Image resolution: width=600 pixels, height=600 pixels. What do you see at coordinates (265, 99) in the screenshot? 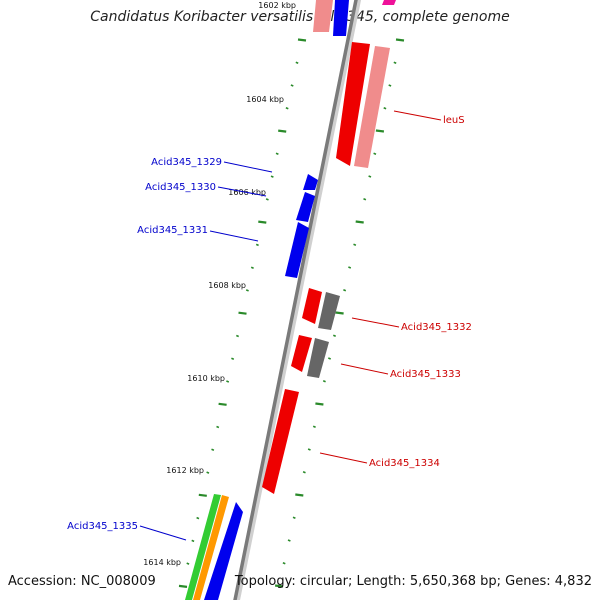
I see `ruler-label-1604: 1604 kbp` at bounding box center [265, 99].